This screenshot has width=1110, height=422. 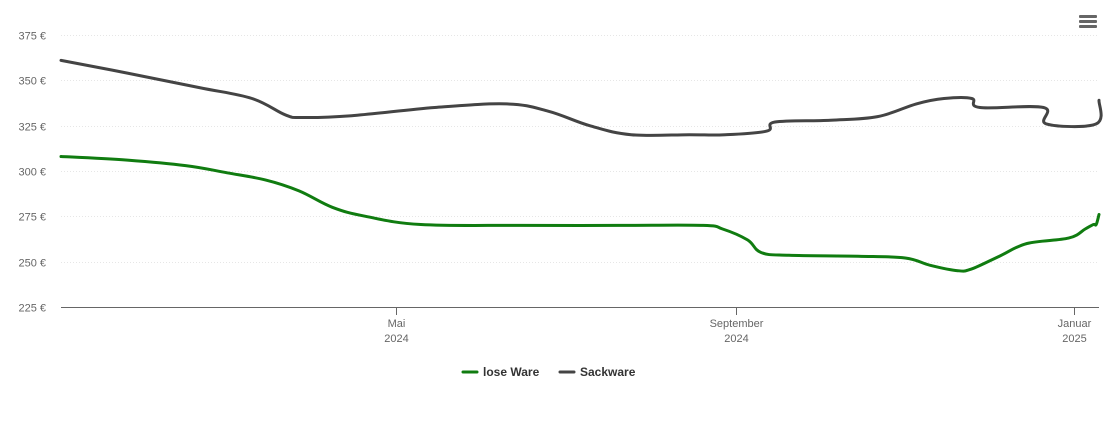 I want to click on chart-menu-button, so click(x=1088, y=21).